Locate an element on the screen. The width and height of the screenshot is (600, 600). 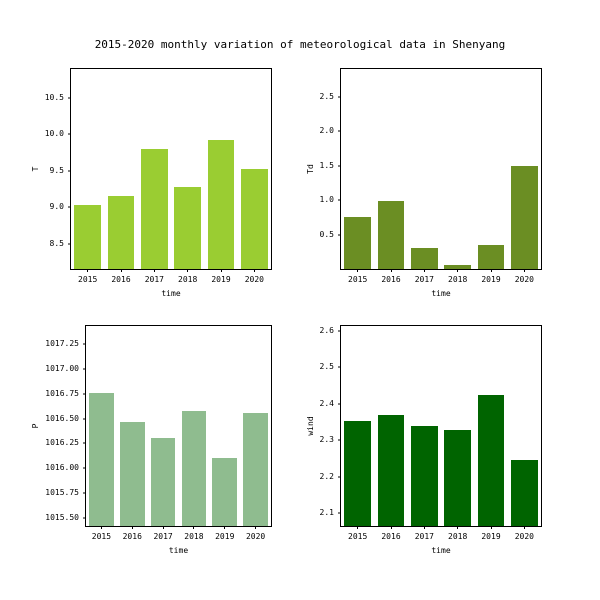
y-tick-label: 9.0 is located at coordinates (56, 207).